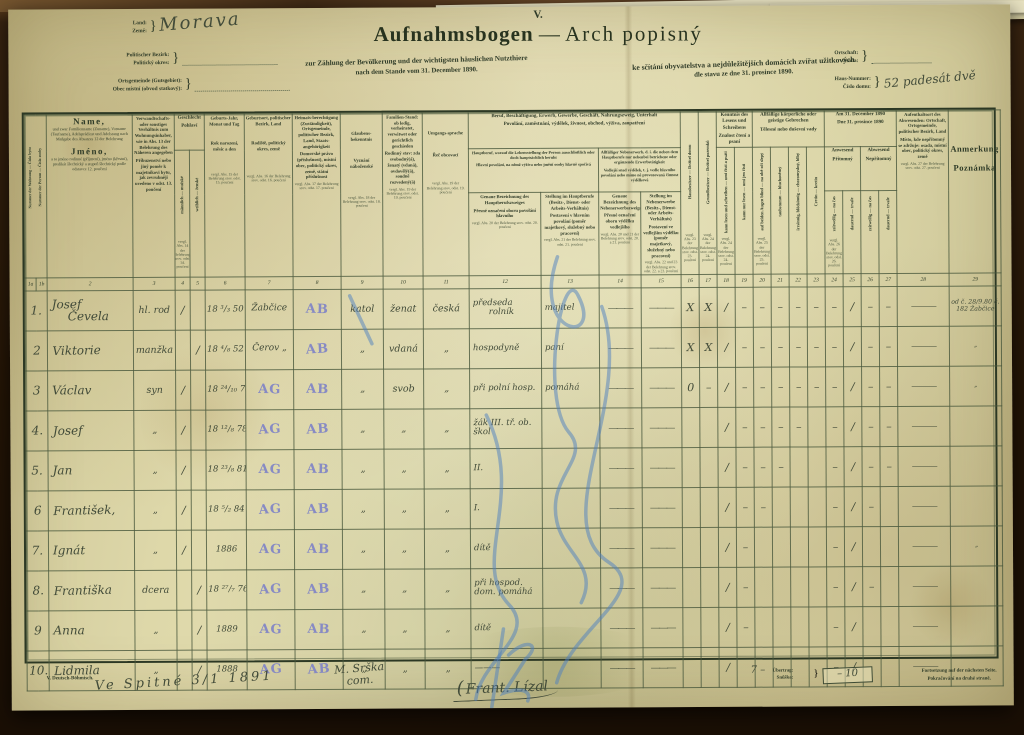 Image resolution: width=1024 pixels, height=735 pixels. Describe the element at coordinates (226, 509) in the screenshot. I see `cell-birth: 18 ⁵∕₂ 84` at that location.